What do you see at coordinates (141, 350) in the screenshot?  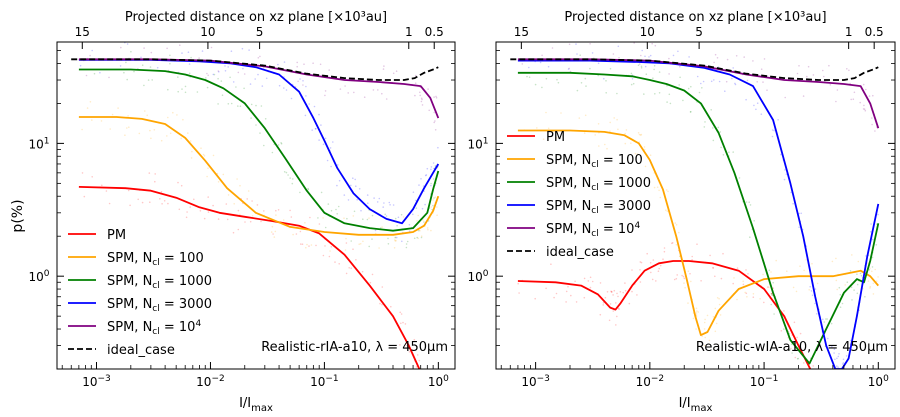 I see `legend-label: ideal_case` at bounding box center [141, 350].